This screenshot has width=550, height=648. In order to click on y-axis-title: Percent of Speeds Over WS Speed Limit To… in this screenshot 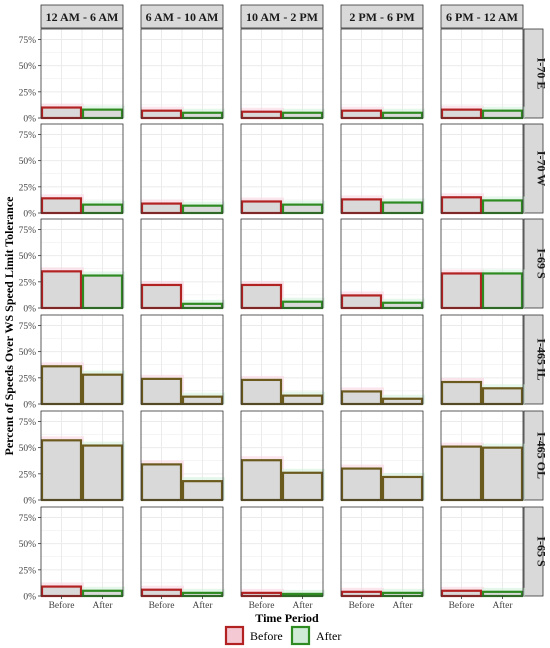, I will do `click(9, 326)`.